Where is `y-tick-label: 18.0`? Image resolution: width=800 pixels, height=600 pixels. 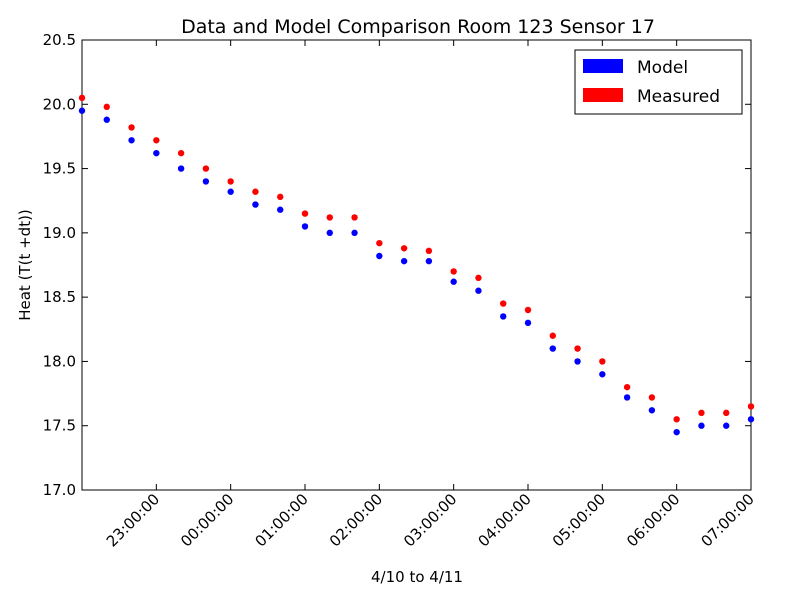
y-tick-label: 18.0 is located at coordinates (59, 361).